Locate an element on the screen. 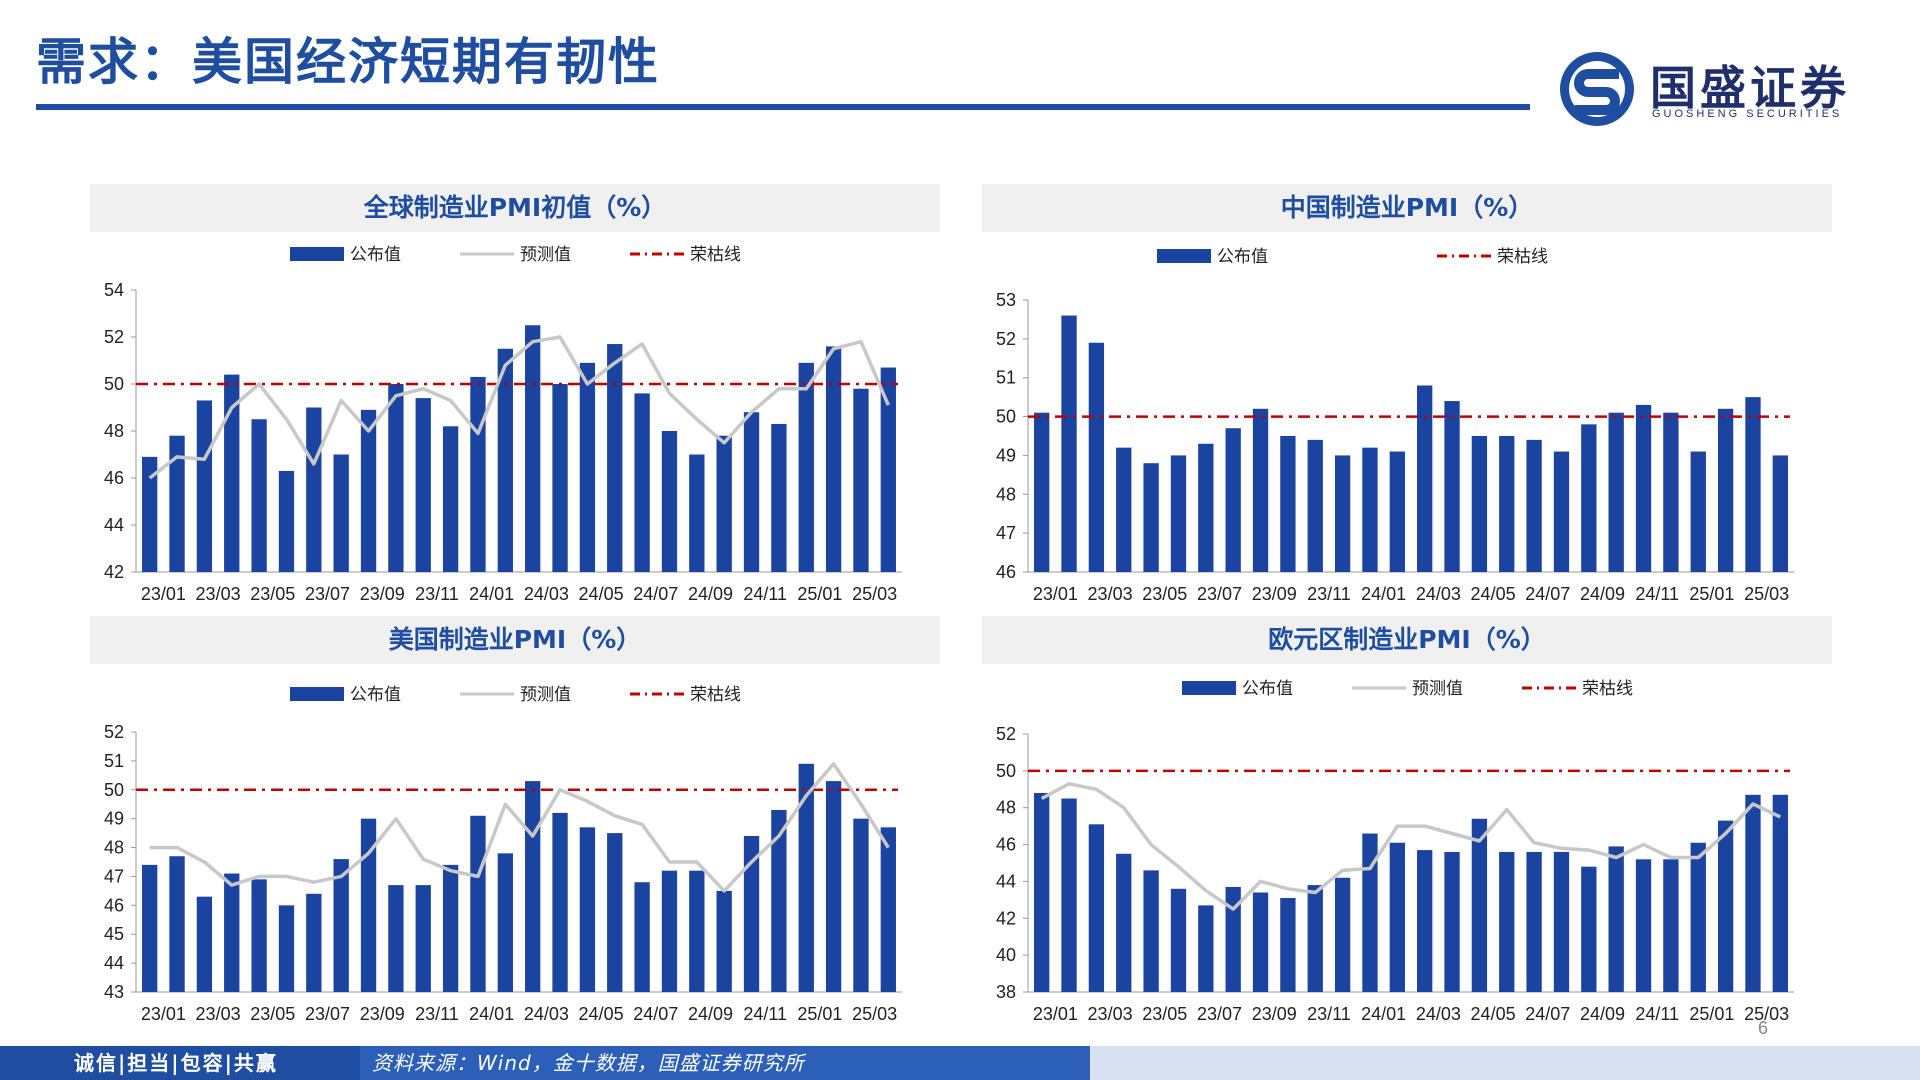  x-tick-label: 24/05 is located at coordinates (1493, 1014).